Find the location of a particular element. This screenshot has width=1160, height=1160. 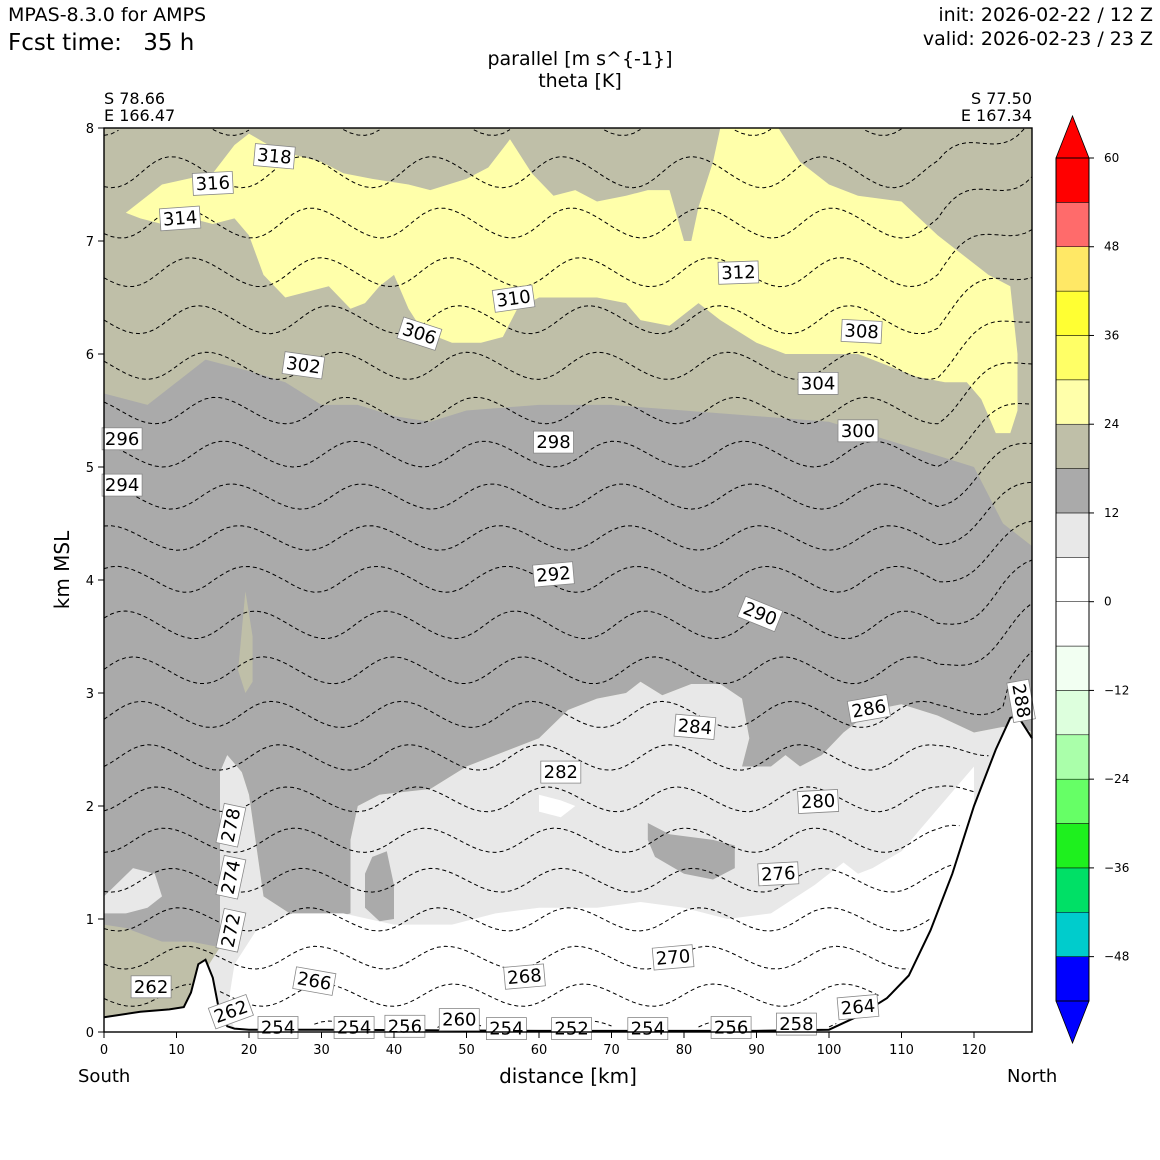

theta-label-21: 276 is located at coordinates (778, 874).